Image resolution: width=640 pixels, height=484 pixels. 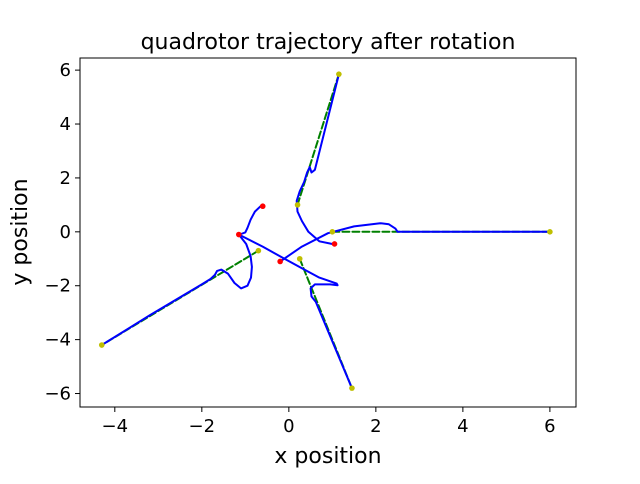 What do you see at coordinates (462, 426) in the screenshot?
I see `x-tick-label: 4` at bounding box center [462, 426].